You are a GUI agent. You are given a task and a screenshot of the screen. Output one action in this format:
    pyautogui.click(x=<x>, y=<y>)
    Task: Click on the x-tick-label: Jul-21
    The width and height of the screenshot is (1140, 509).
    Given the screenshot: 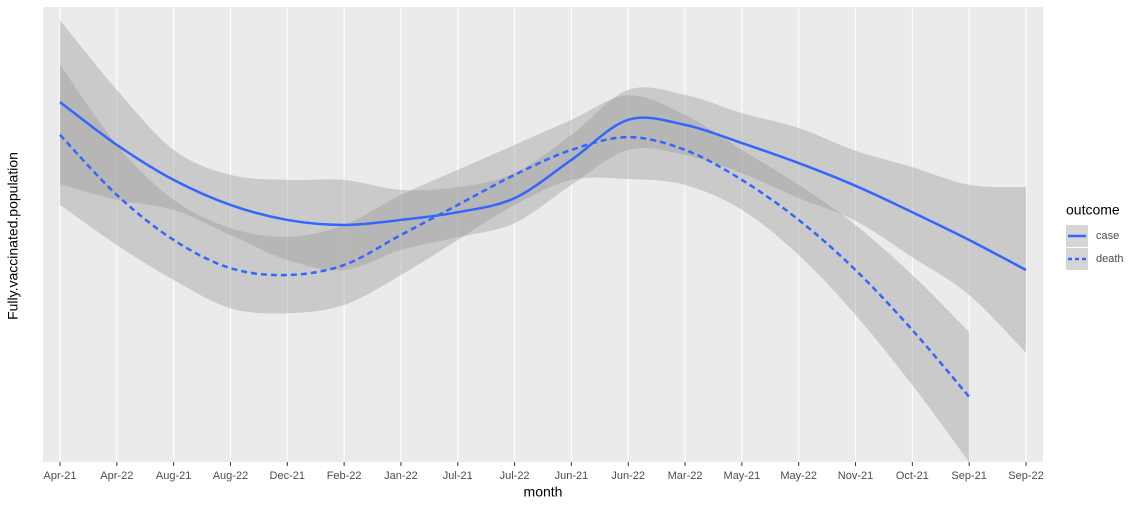 What is the action you would take?
    pyautogui.click(x=458, y=476)
    